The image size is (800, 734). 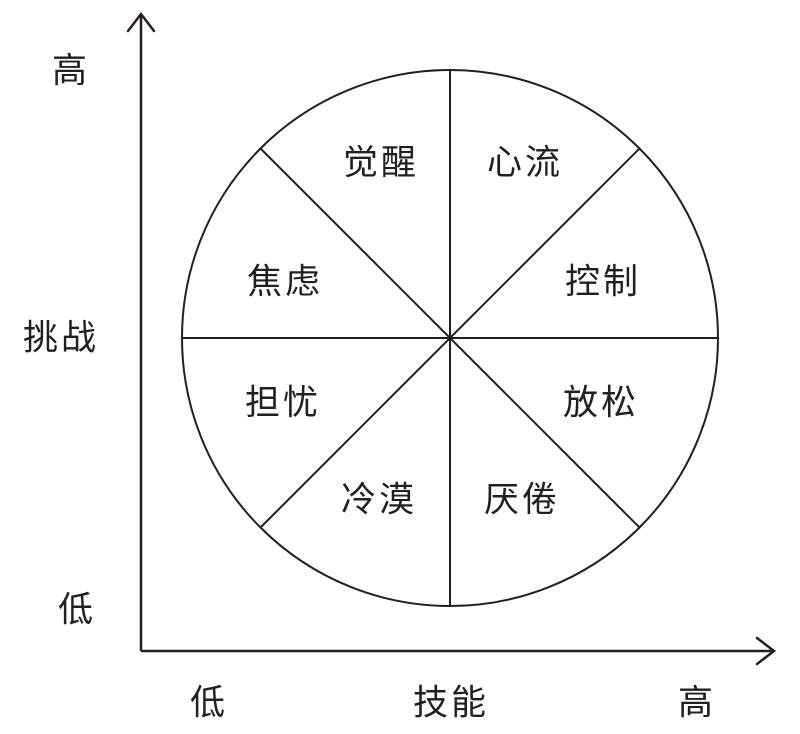 What do you see at coordinates (697, 703) in the screenshot?
I see `x-axis-high-label: 高` at bounding box center [697, 703].